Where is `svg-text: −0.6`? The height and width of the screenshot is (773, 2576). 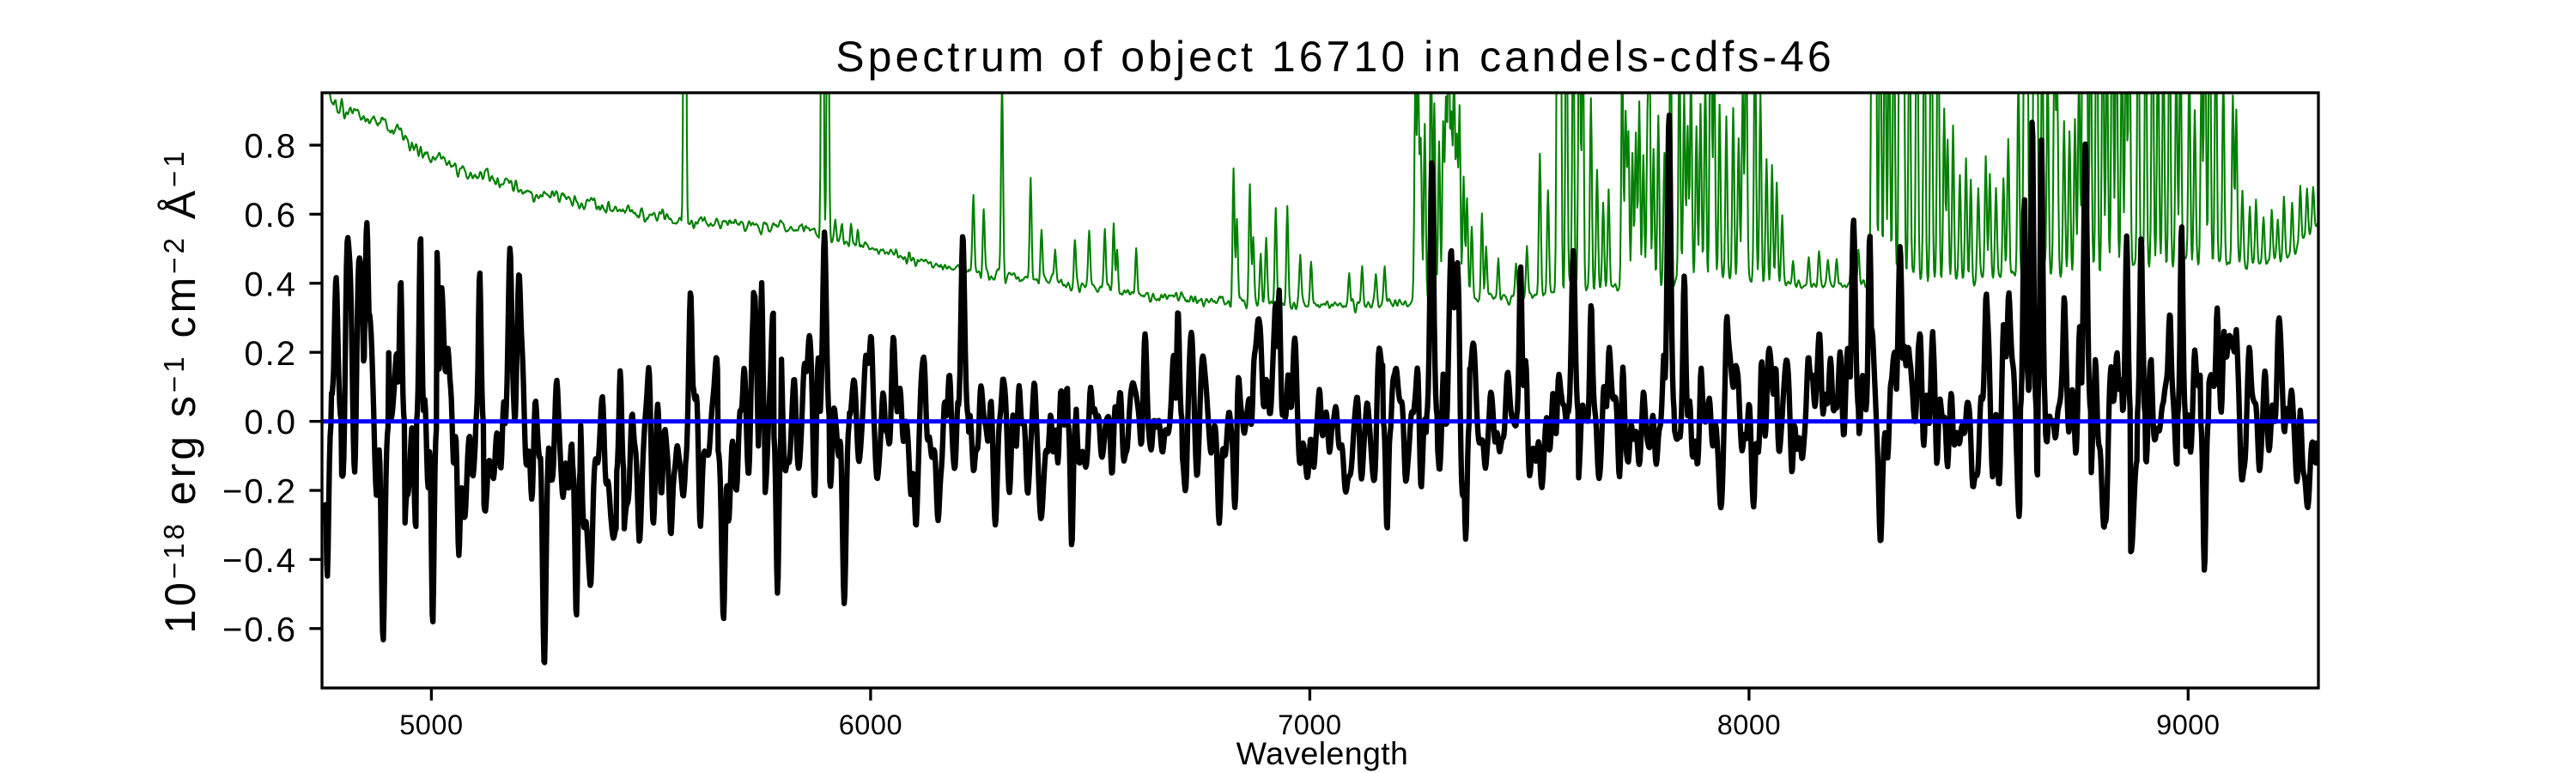
svg-text: −0.6 is located at coordinates (259, 629).